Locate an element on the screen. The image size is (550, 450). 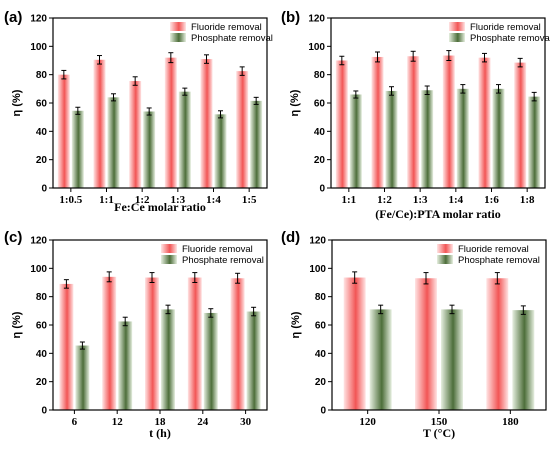
x-tick-label: 1:6 is located at coordinates (491, 200).